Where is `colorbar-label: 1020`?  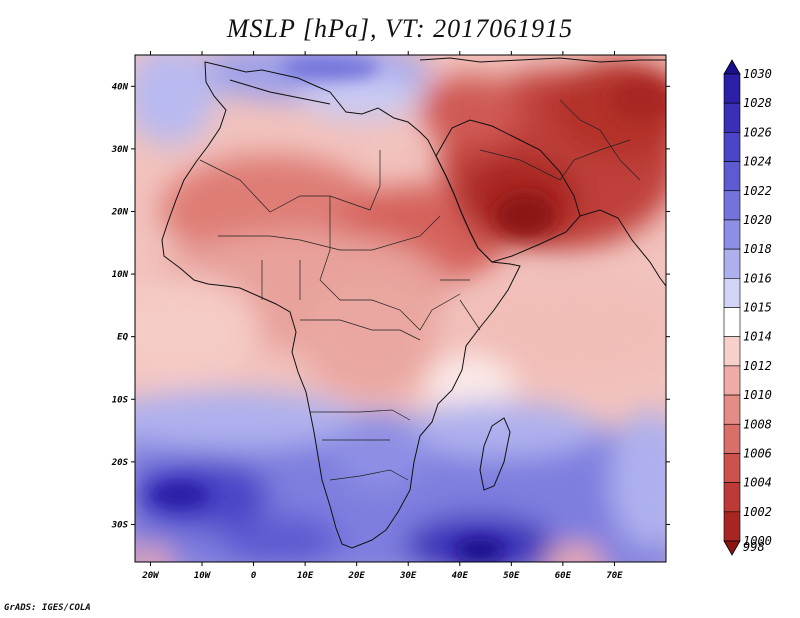
colorbar-label: 1020 is located at coordinates (757, 220).